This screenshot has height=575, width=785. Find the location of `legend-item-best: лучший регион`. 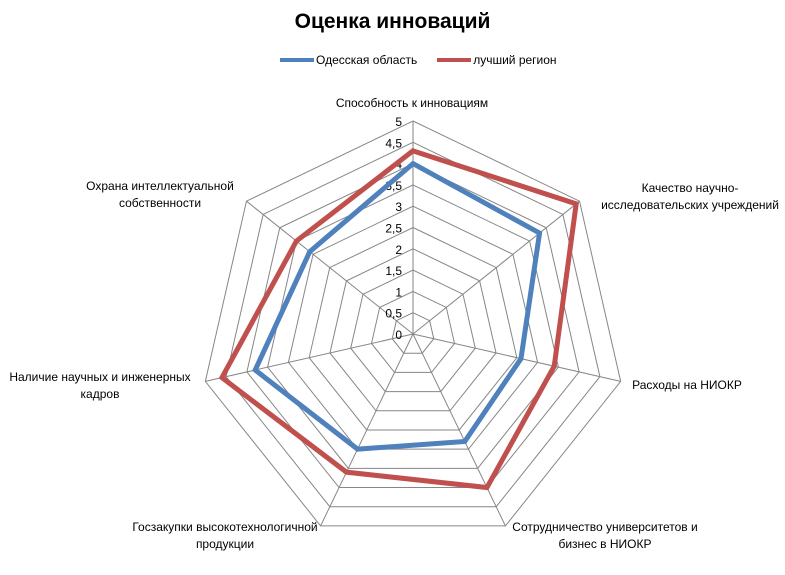

legend-item-best: лучший регион is located at coordinates (497, 60).